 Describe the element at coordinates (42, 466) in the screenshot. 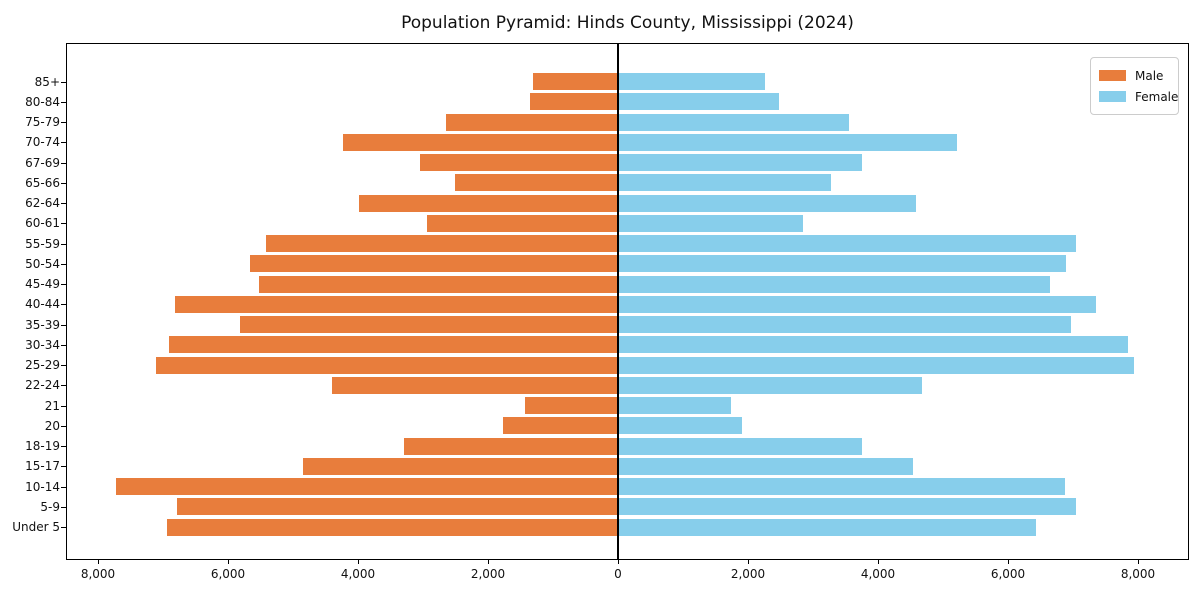

I see `y-tick-label: 15-17` at that location.